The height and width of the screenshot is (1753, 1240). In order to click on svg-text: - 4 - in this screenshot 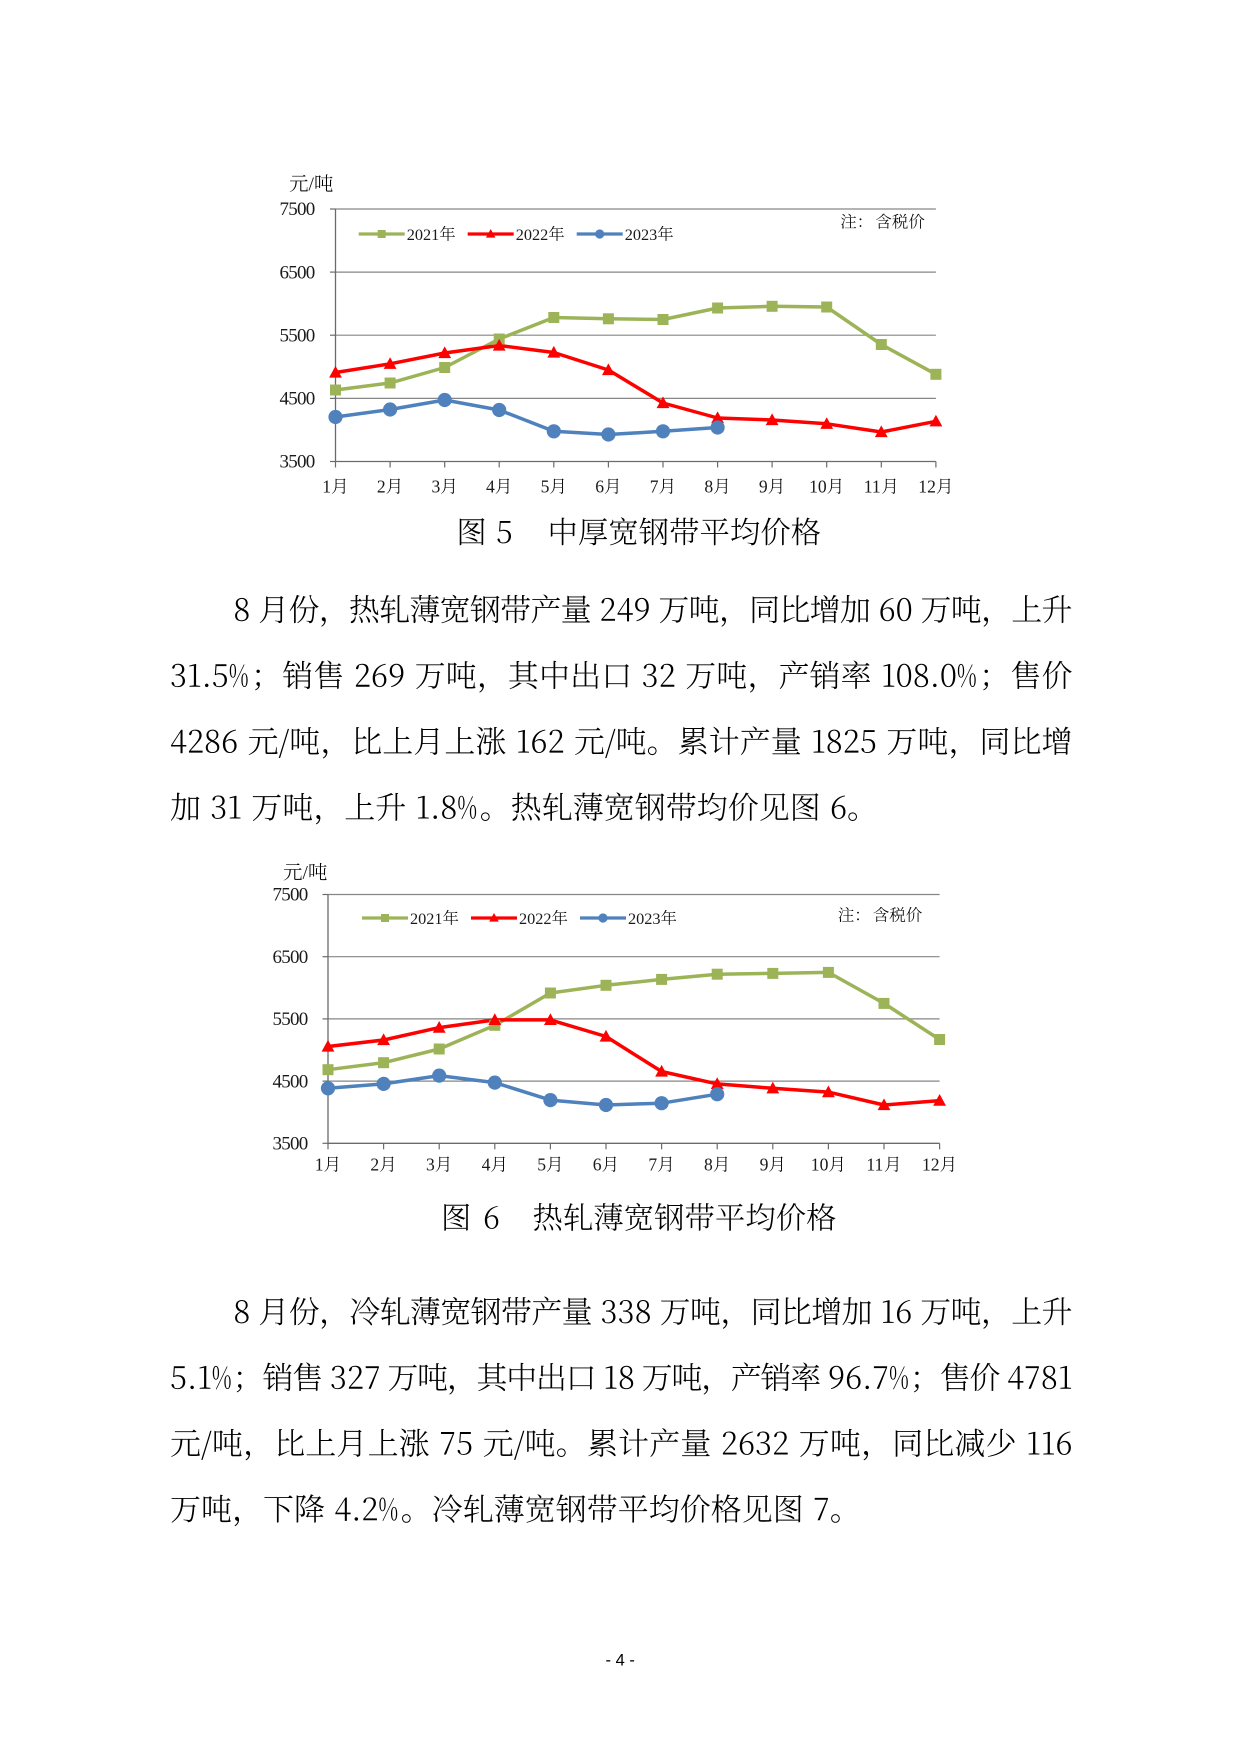, I will do `click(620, 1661)`.